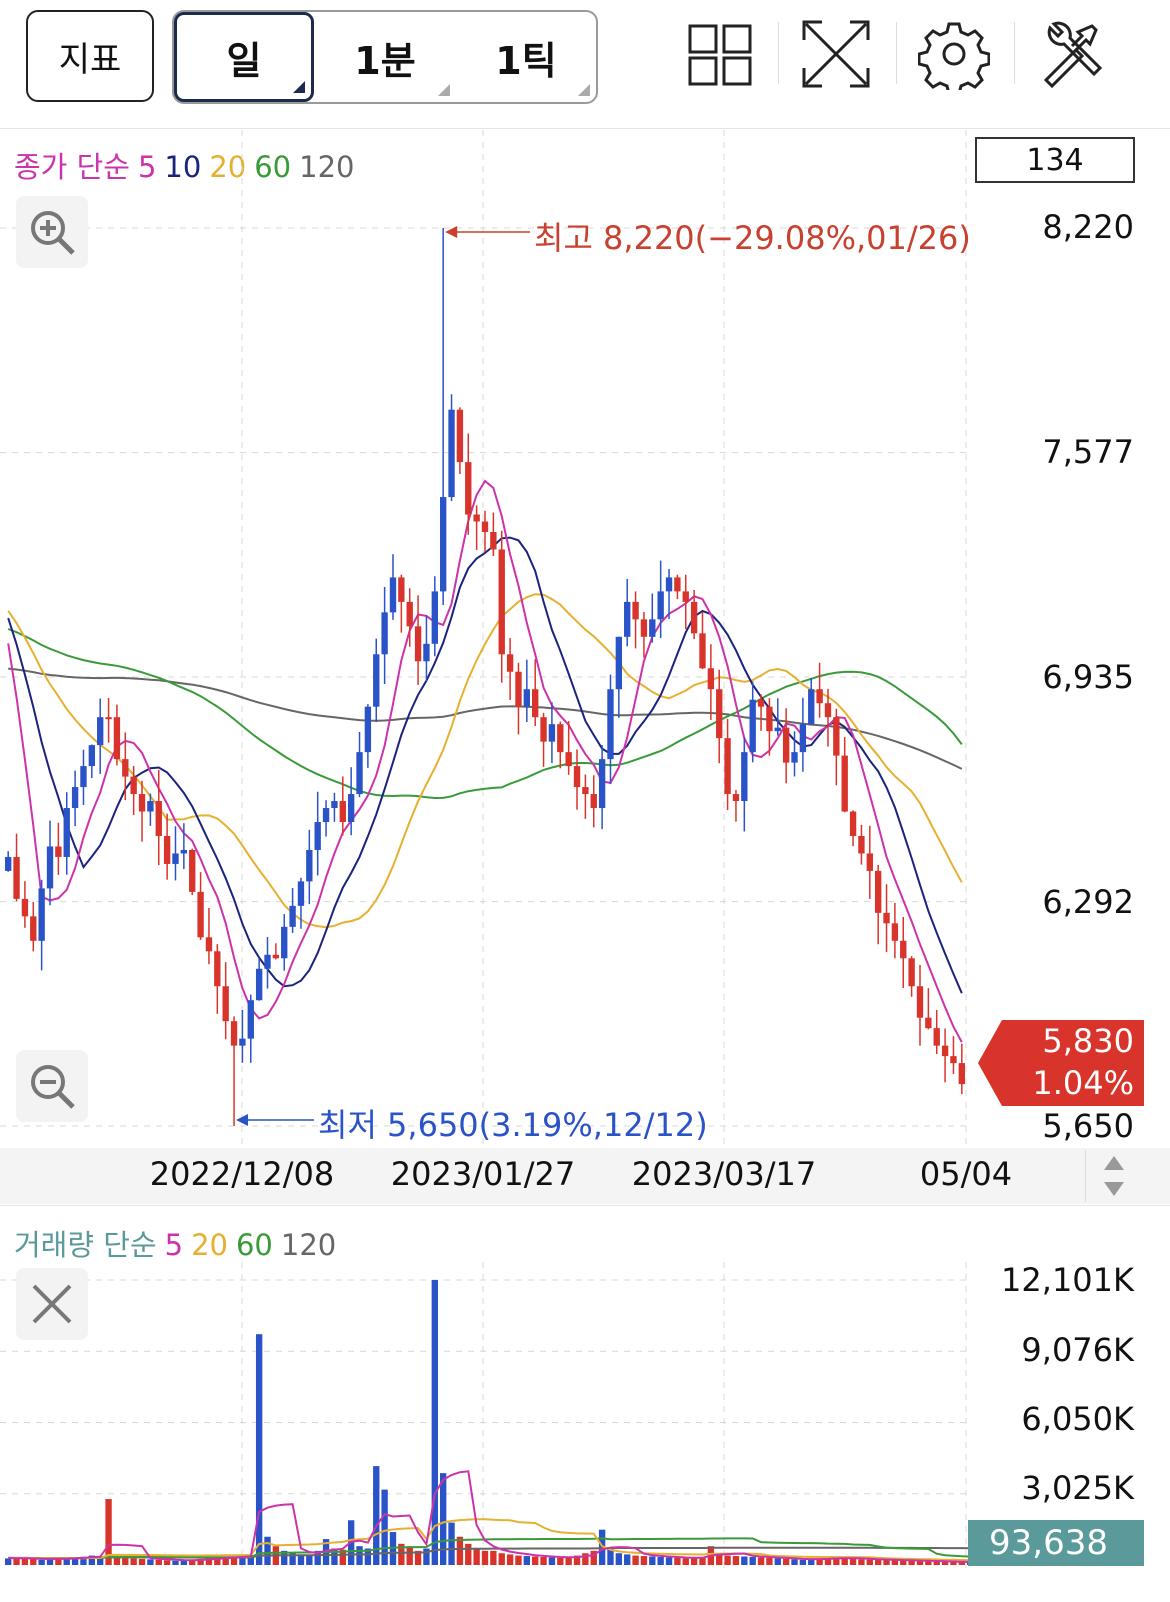 This screenshot has height=1602, width=1170. I want to click on zoom-out-icon, so click(52, 1086).